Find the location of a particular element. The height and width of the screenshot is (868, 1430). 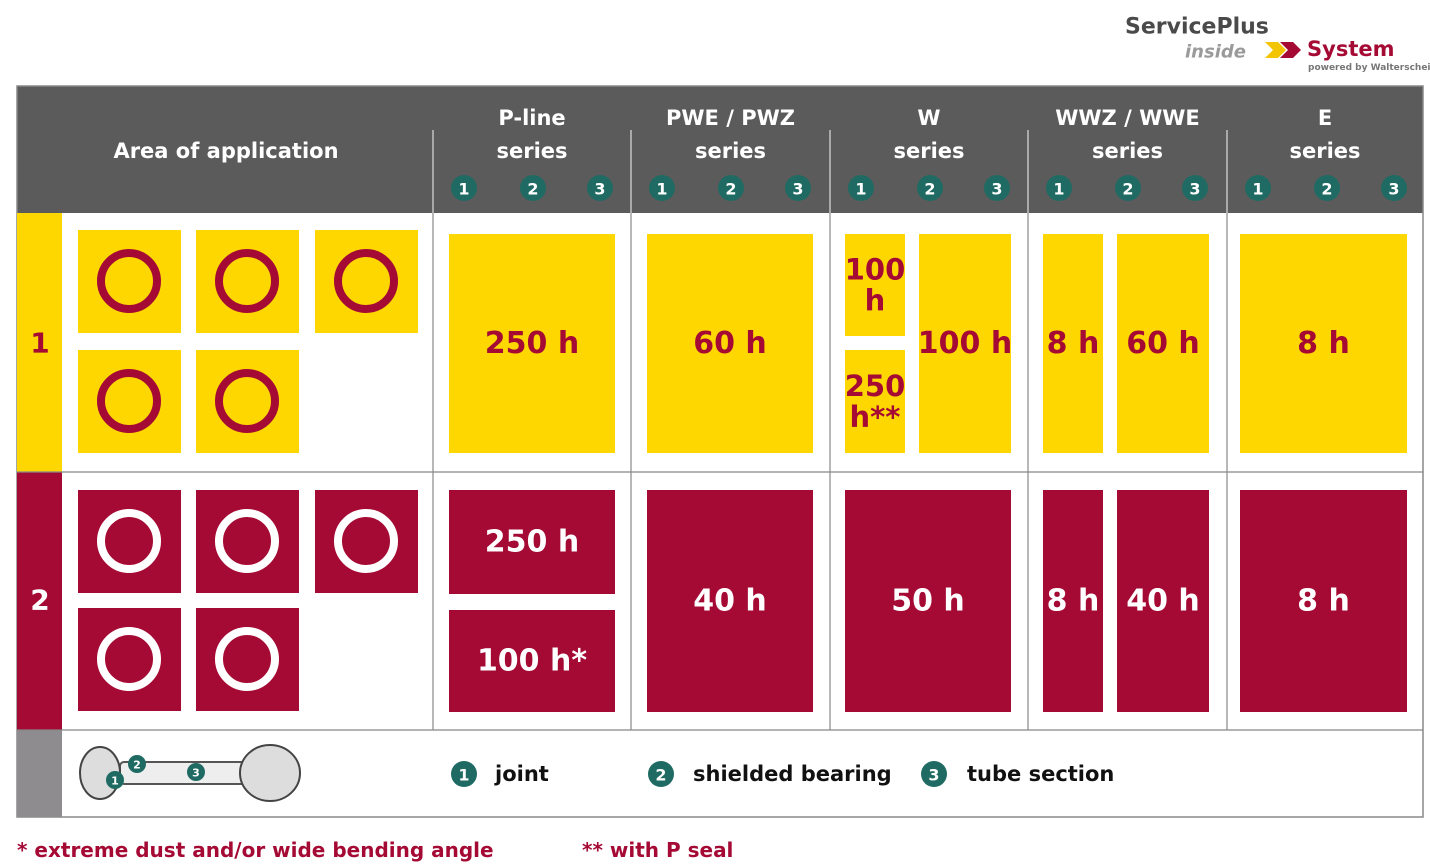

row-label: 2 is located at coordinates (39, 600).